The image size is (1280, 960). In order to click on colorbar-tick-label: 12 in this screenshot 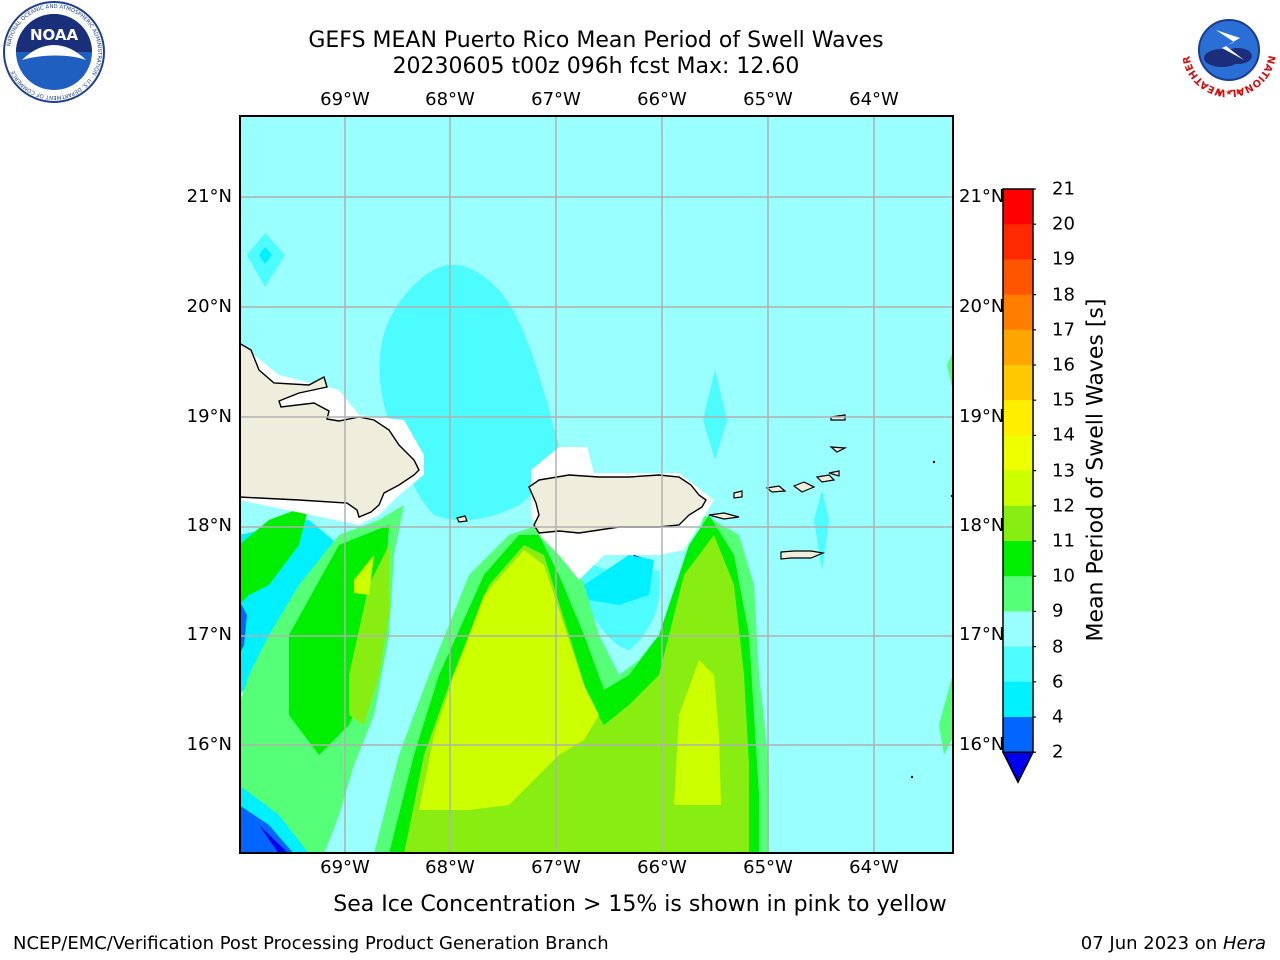, I will do `click(1063, 506)`.